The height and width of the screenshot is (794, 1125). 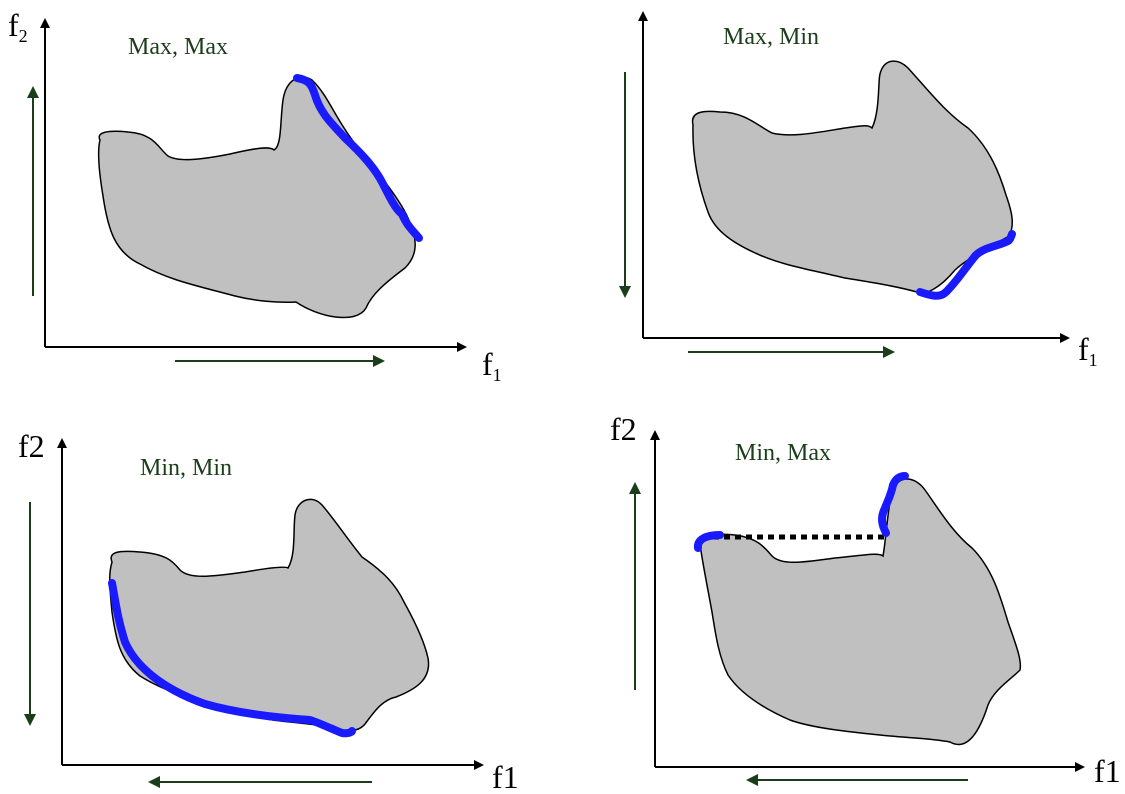 What do you see at coordinates (893, 504) in the screenshot?
I see `pareto-front-right` at bounding box center [893, 504].